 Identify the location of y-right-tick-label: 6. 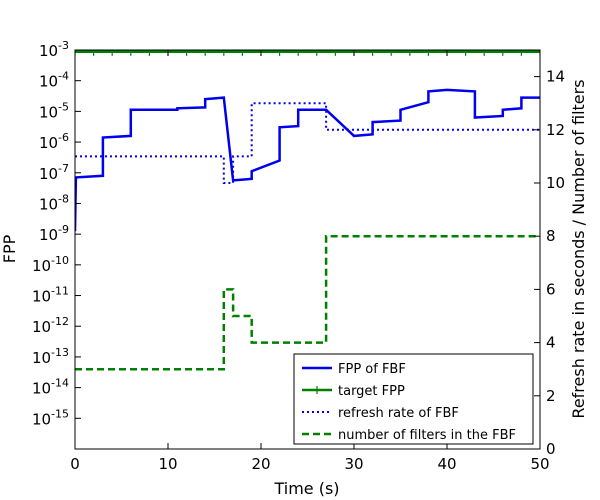
(551, 289).